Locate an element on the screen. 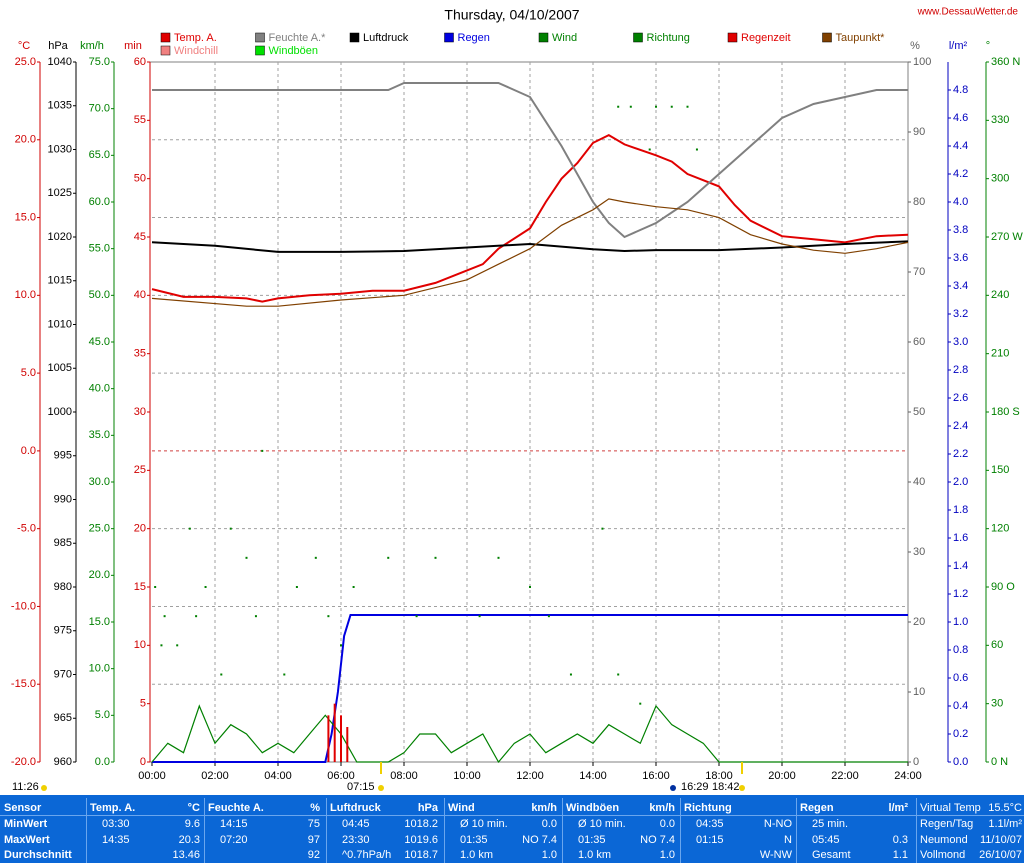 The image size is (1024, 863). cell-value: 0.3 is located at coordinates (900, 840).